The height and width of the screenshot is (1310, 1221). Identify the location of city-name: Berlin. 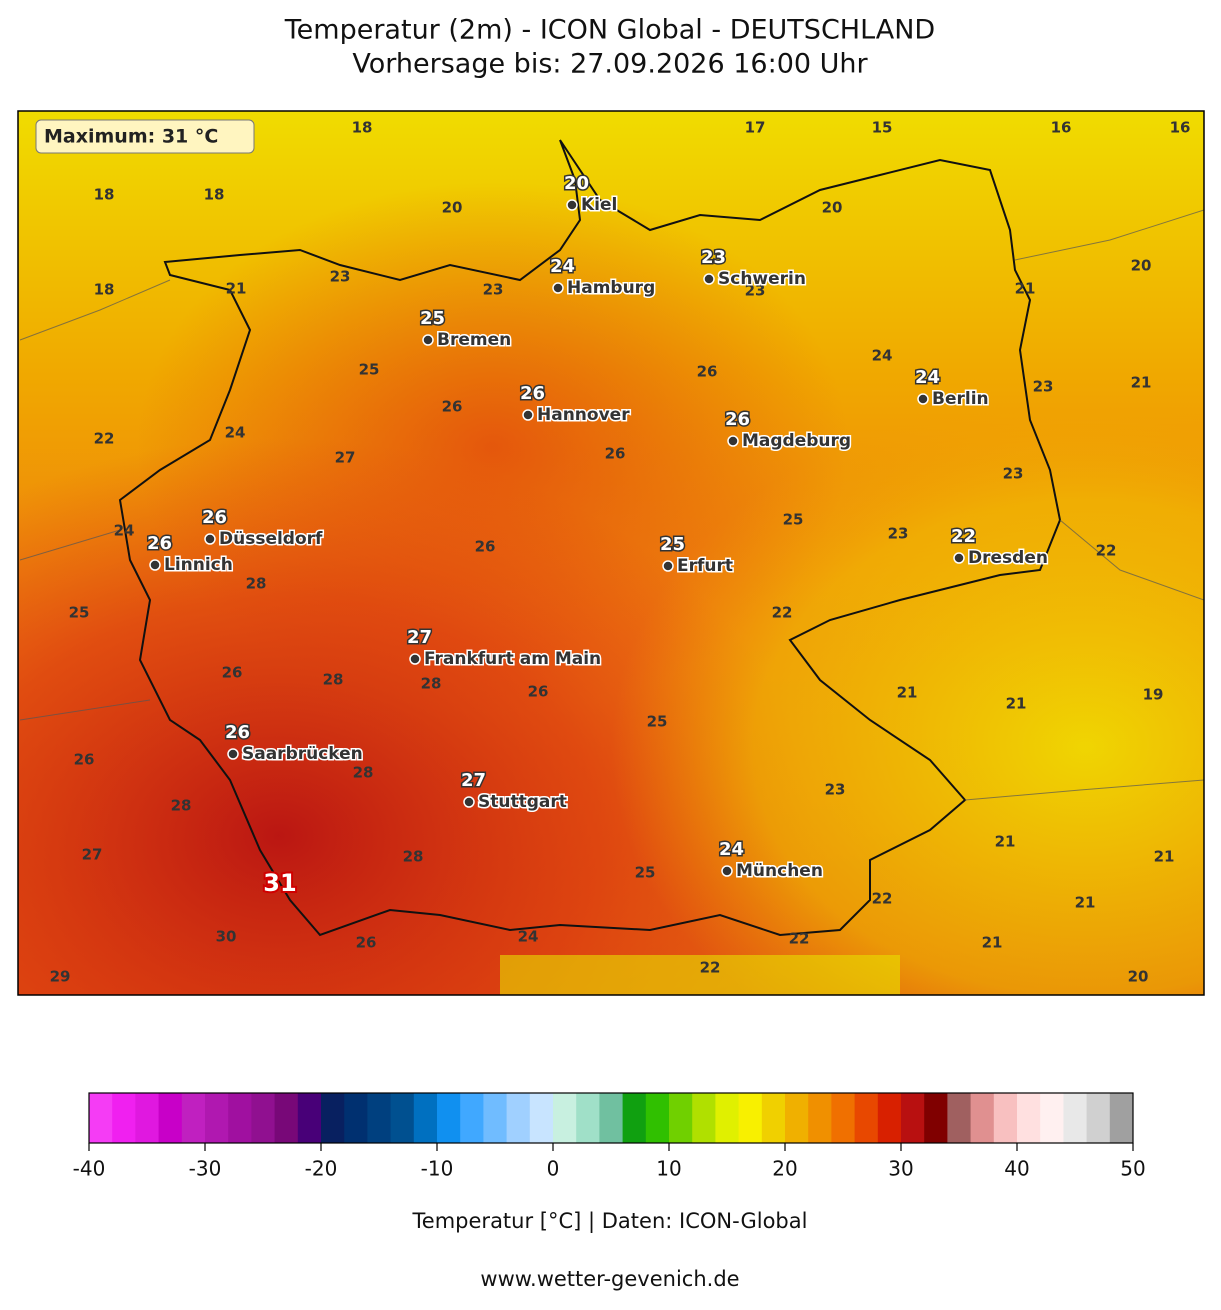
(960, 399).